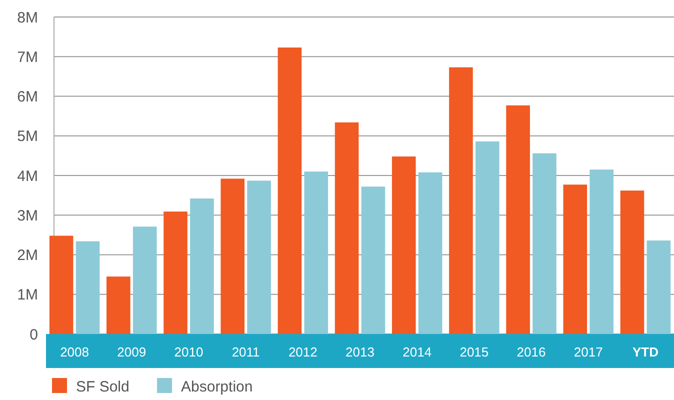  I want to click on x-tick-label: 2008, so click(75, 352).